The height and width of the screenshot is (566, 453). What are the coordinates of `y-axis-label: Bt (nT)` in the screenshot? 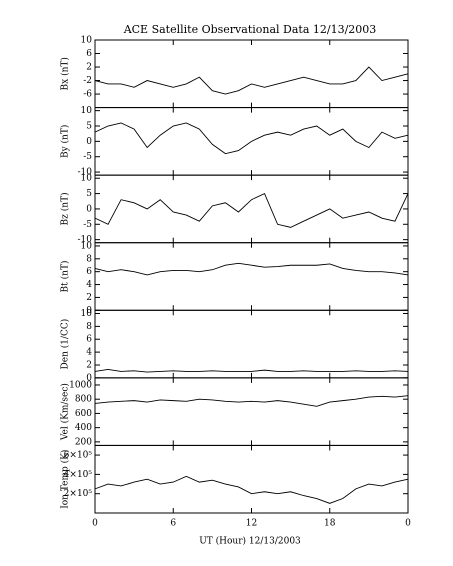 It's located at (65, 277).